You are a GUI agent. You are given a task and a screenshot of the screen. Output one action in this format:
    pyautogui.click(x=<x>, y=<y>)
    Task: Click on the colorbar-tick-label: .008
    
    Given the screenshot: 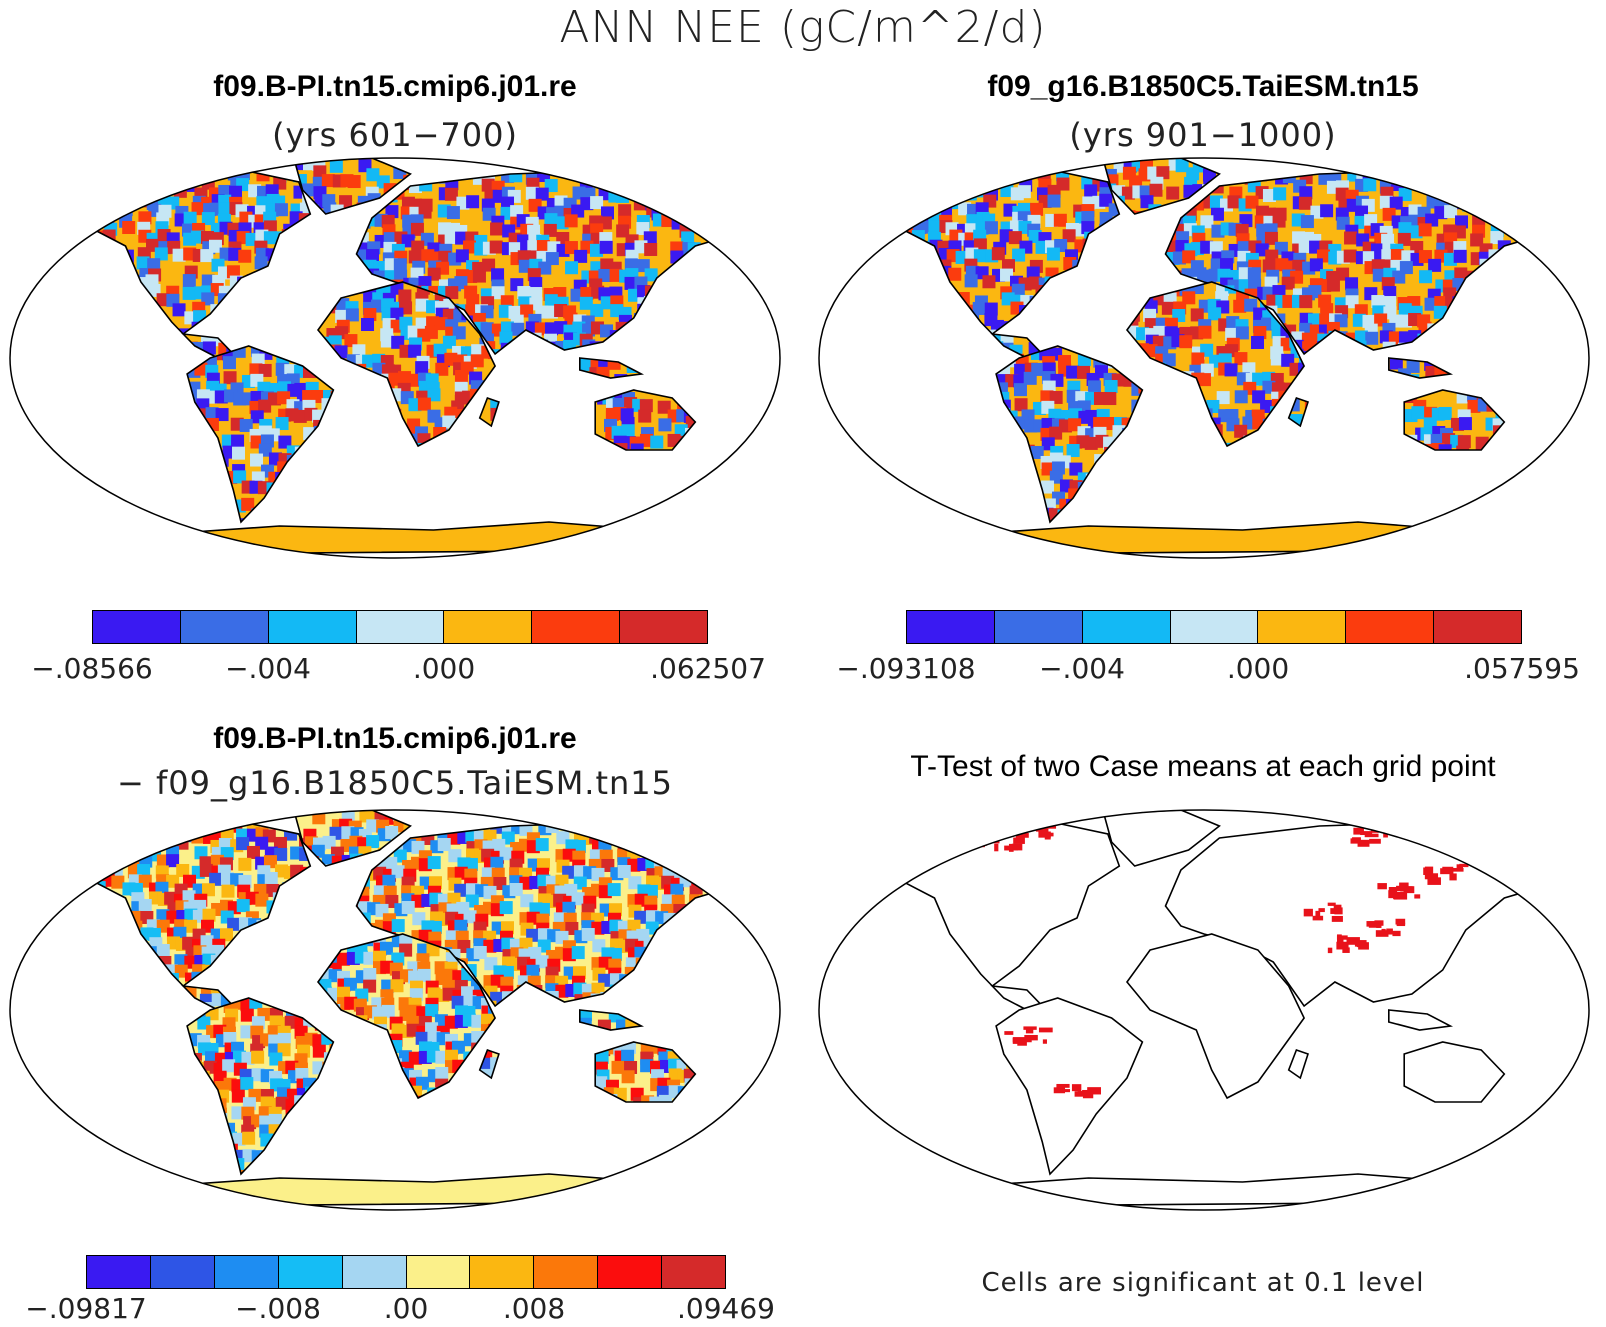 What is the action you would take?
    pyautogui.click(x=534, y=1308)
    